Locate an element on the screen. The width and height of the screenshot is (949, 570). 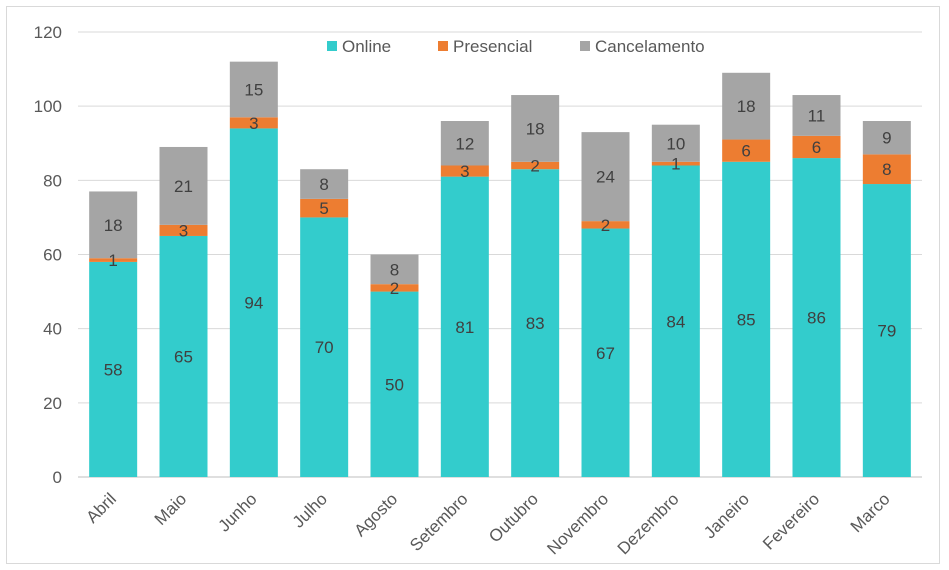
bar-cancelamento-janeiro is located at coordinates (746, 106).